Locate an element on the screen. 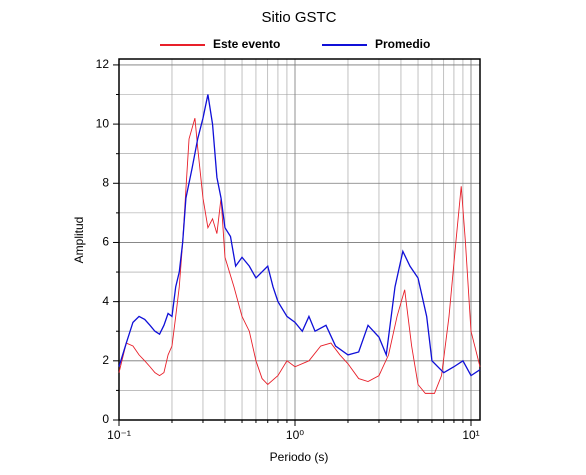 The height and width of the screenshot is (475, 586). x-tick-label: 10⁰ is located at coordinates (295, 435).